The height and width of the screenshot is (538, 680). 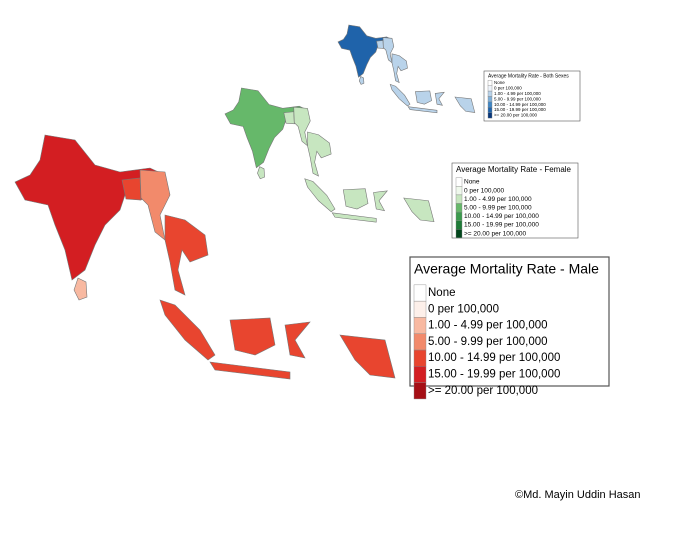 I want to click on legend-title: Average Mortality Rate - Male, so click(x=506, y=269).